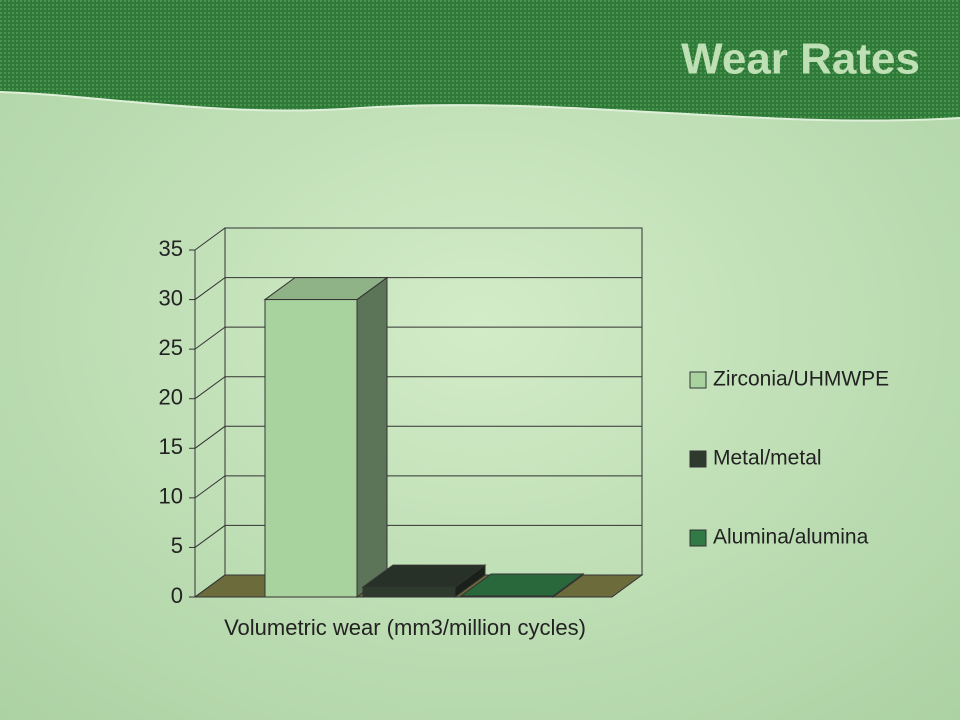 This screenshot has width=960, height=720. What do you see at coordinates (372, 437) in the screenshot?
I see `bar-side` at bounding box center [372, 437].